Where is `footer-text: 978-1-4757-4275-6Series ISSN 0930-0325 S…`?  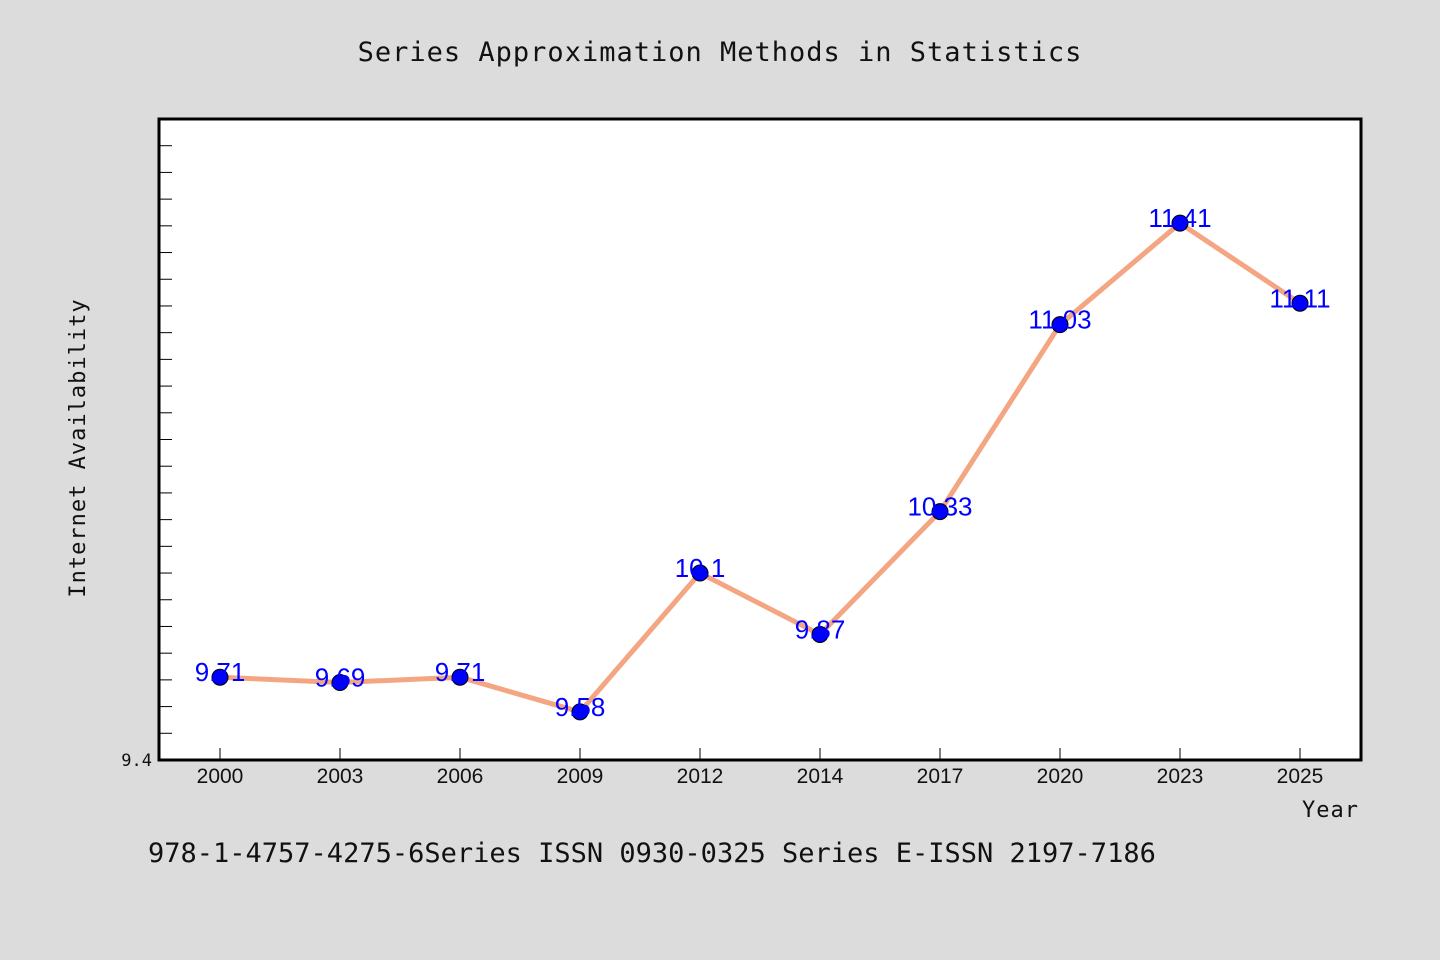
footer-text: 978-1-4757-4275-6Series ISSN 0930-0325 S… is located at coordinates (652, 853).